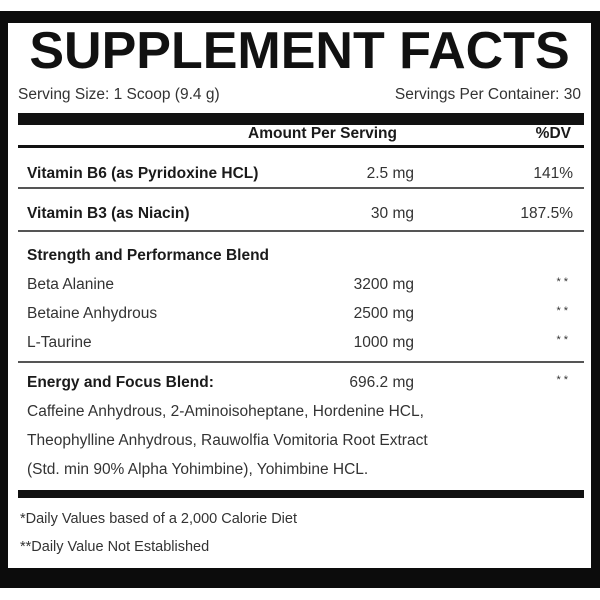 Image resolution: width=600 pixels, height=600 pixels. What do you see at coordinates (553, 173) in the screenshot?
I see `vitamin-b6-dv: 141%` at bounding box center [553, 173].